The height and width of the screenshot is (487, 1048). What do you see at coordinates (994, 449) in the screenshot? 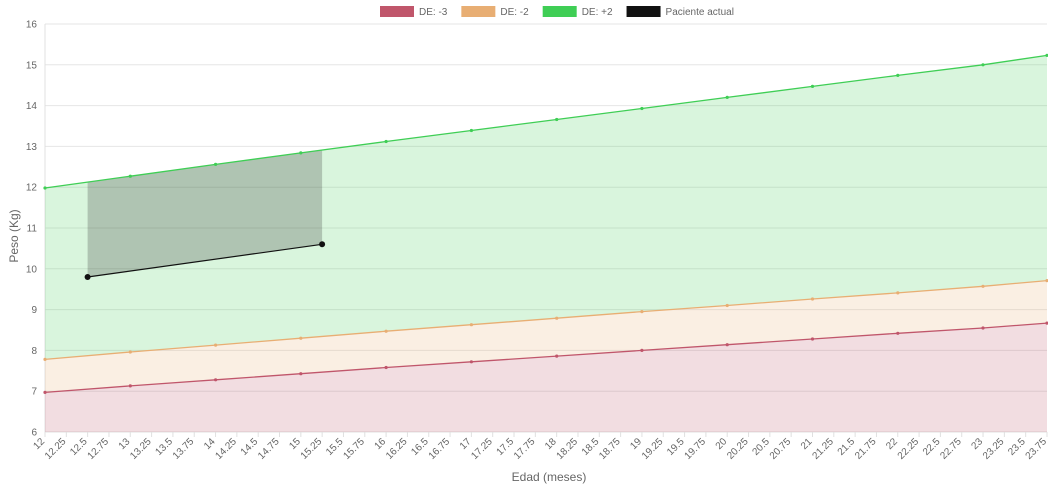
I see `x-tick-label: 23.25` at bounding box center [994, 449].